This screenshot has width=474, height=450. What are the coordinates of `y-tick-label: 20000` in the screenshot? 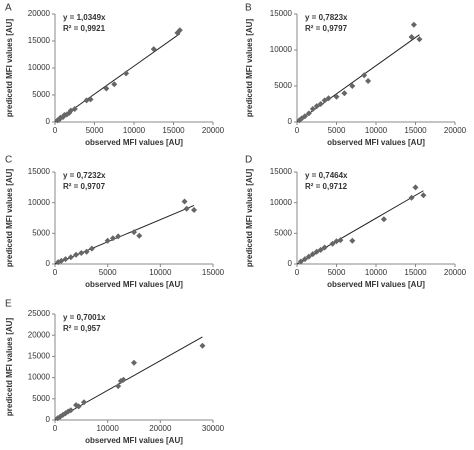 It's located at (39, 334).